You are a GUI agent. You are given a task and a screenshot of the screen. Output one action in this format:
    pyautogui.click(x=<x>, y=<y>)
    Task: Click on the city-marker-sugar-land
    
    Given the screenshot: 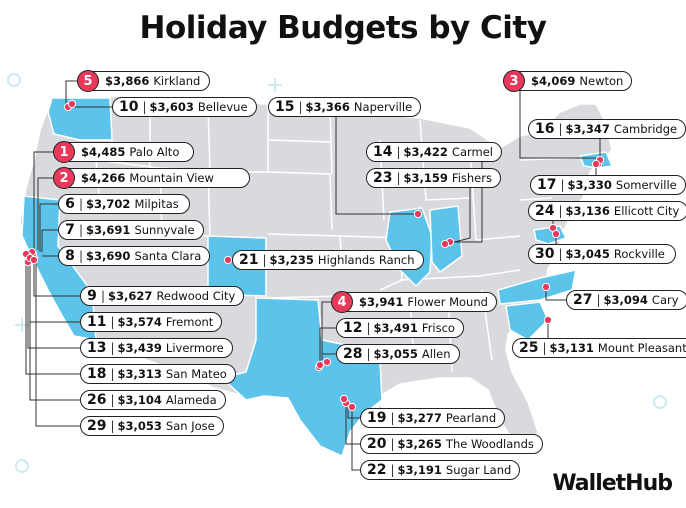 What is the action you would take?
    pyautogui.click(x=352, y=407)
    